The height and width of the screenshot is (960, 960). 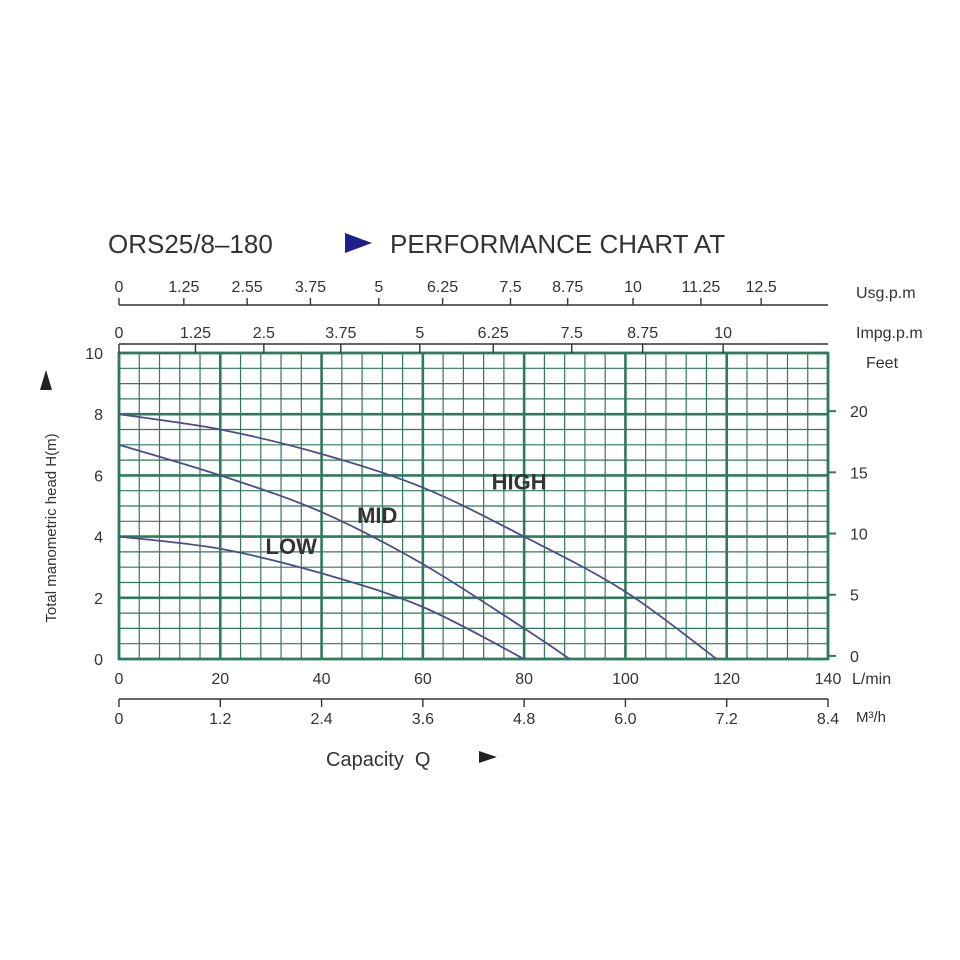 What do you see at coordinates (519, 482) in the screenshot?
I see `curve-label-high: HIGH` at bounding box center [519, 482].